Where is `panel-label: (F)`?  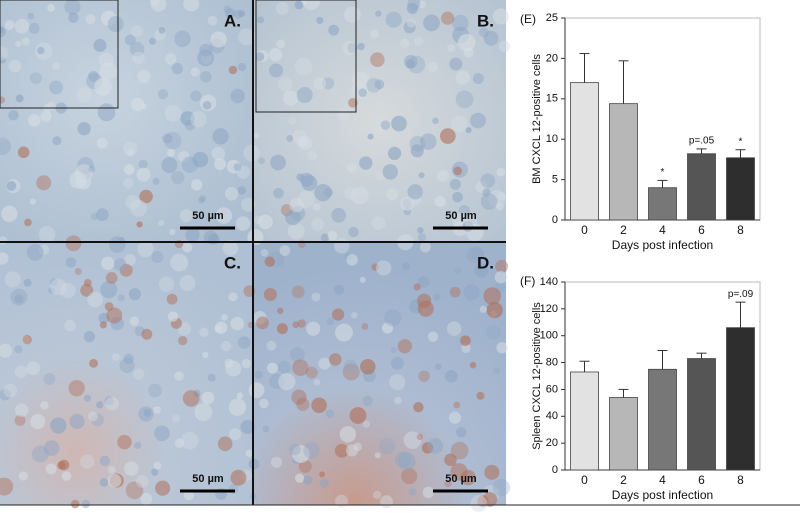
panel-label: (F) is located at coordinates (527, 281).